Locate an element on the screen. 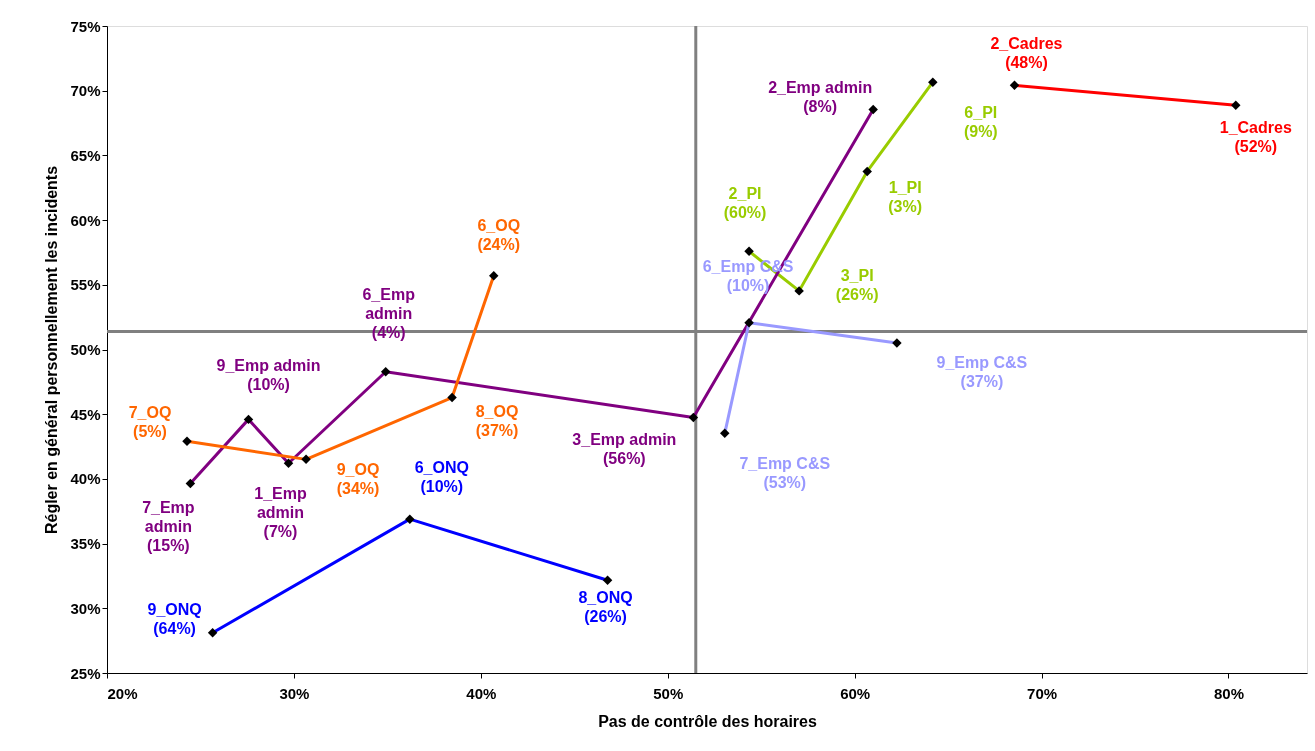  y-tick-label: 60% is located at coordinates (85, 220).